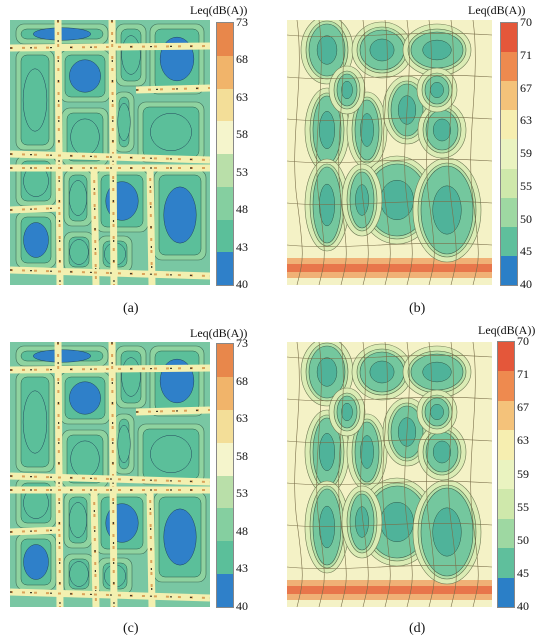 This screenshot has height=639, width=550. Describe the element at coordinates (131, 628) in the screenshot. I see `caption-c: (c)` at that location.